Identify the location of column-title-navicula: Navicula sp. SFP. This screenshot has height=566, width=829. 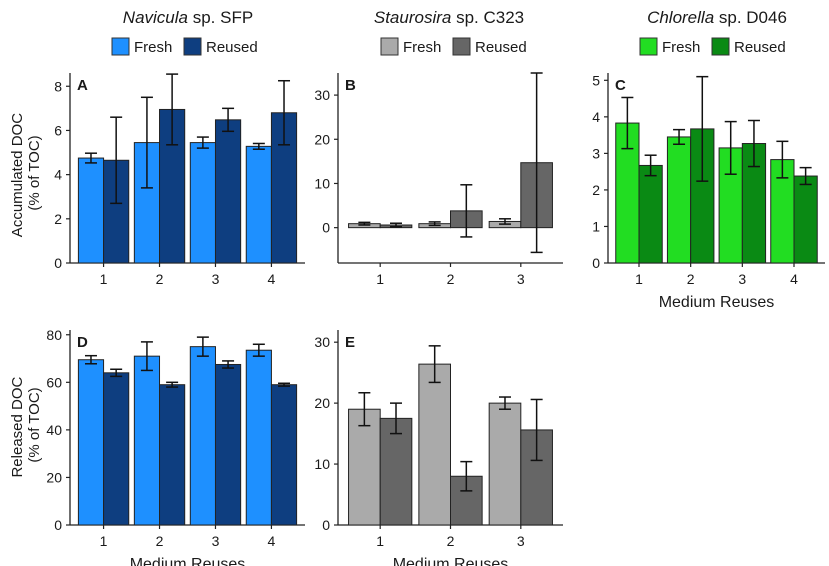
(188, 17).